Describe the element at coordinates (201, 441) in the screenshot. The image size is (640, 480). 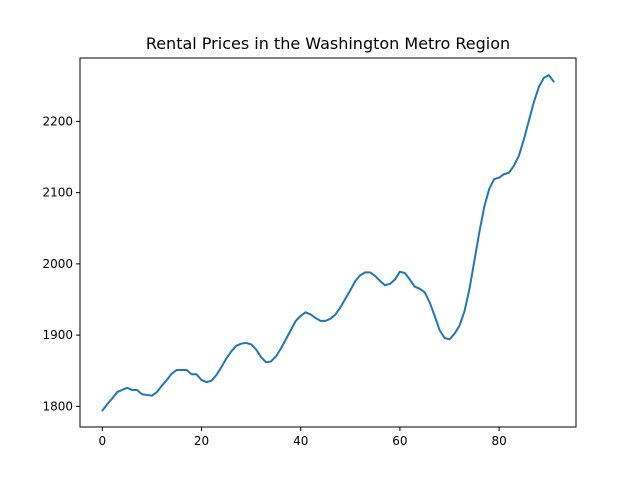
I see `x-tick-label: 20` at that location.